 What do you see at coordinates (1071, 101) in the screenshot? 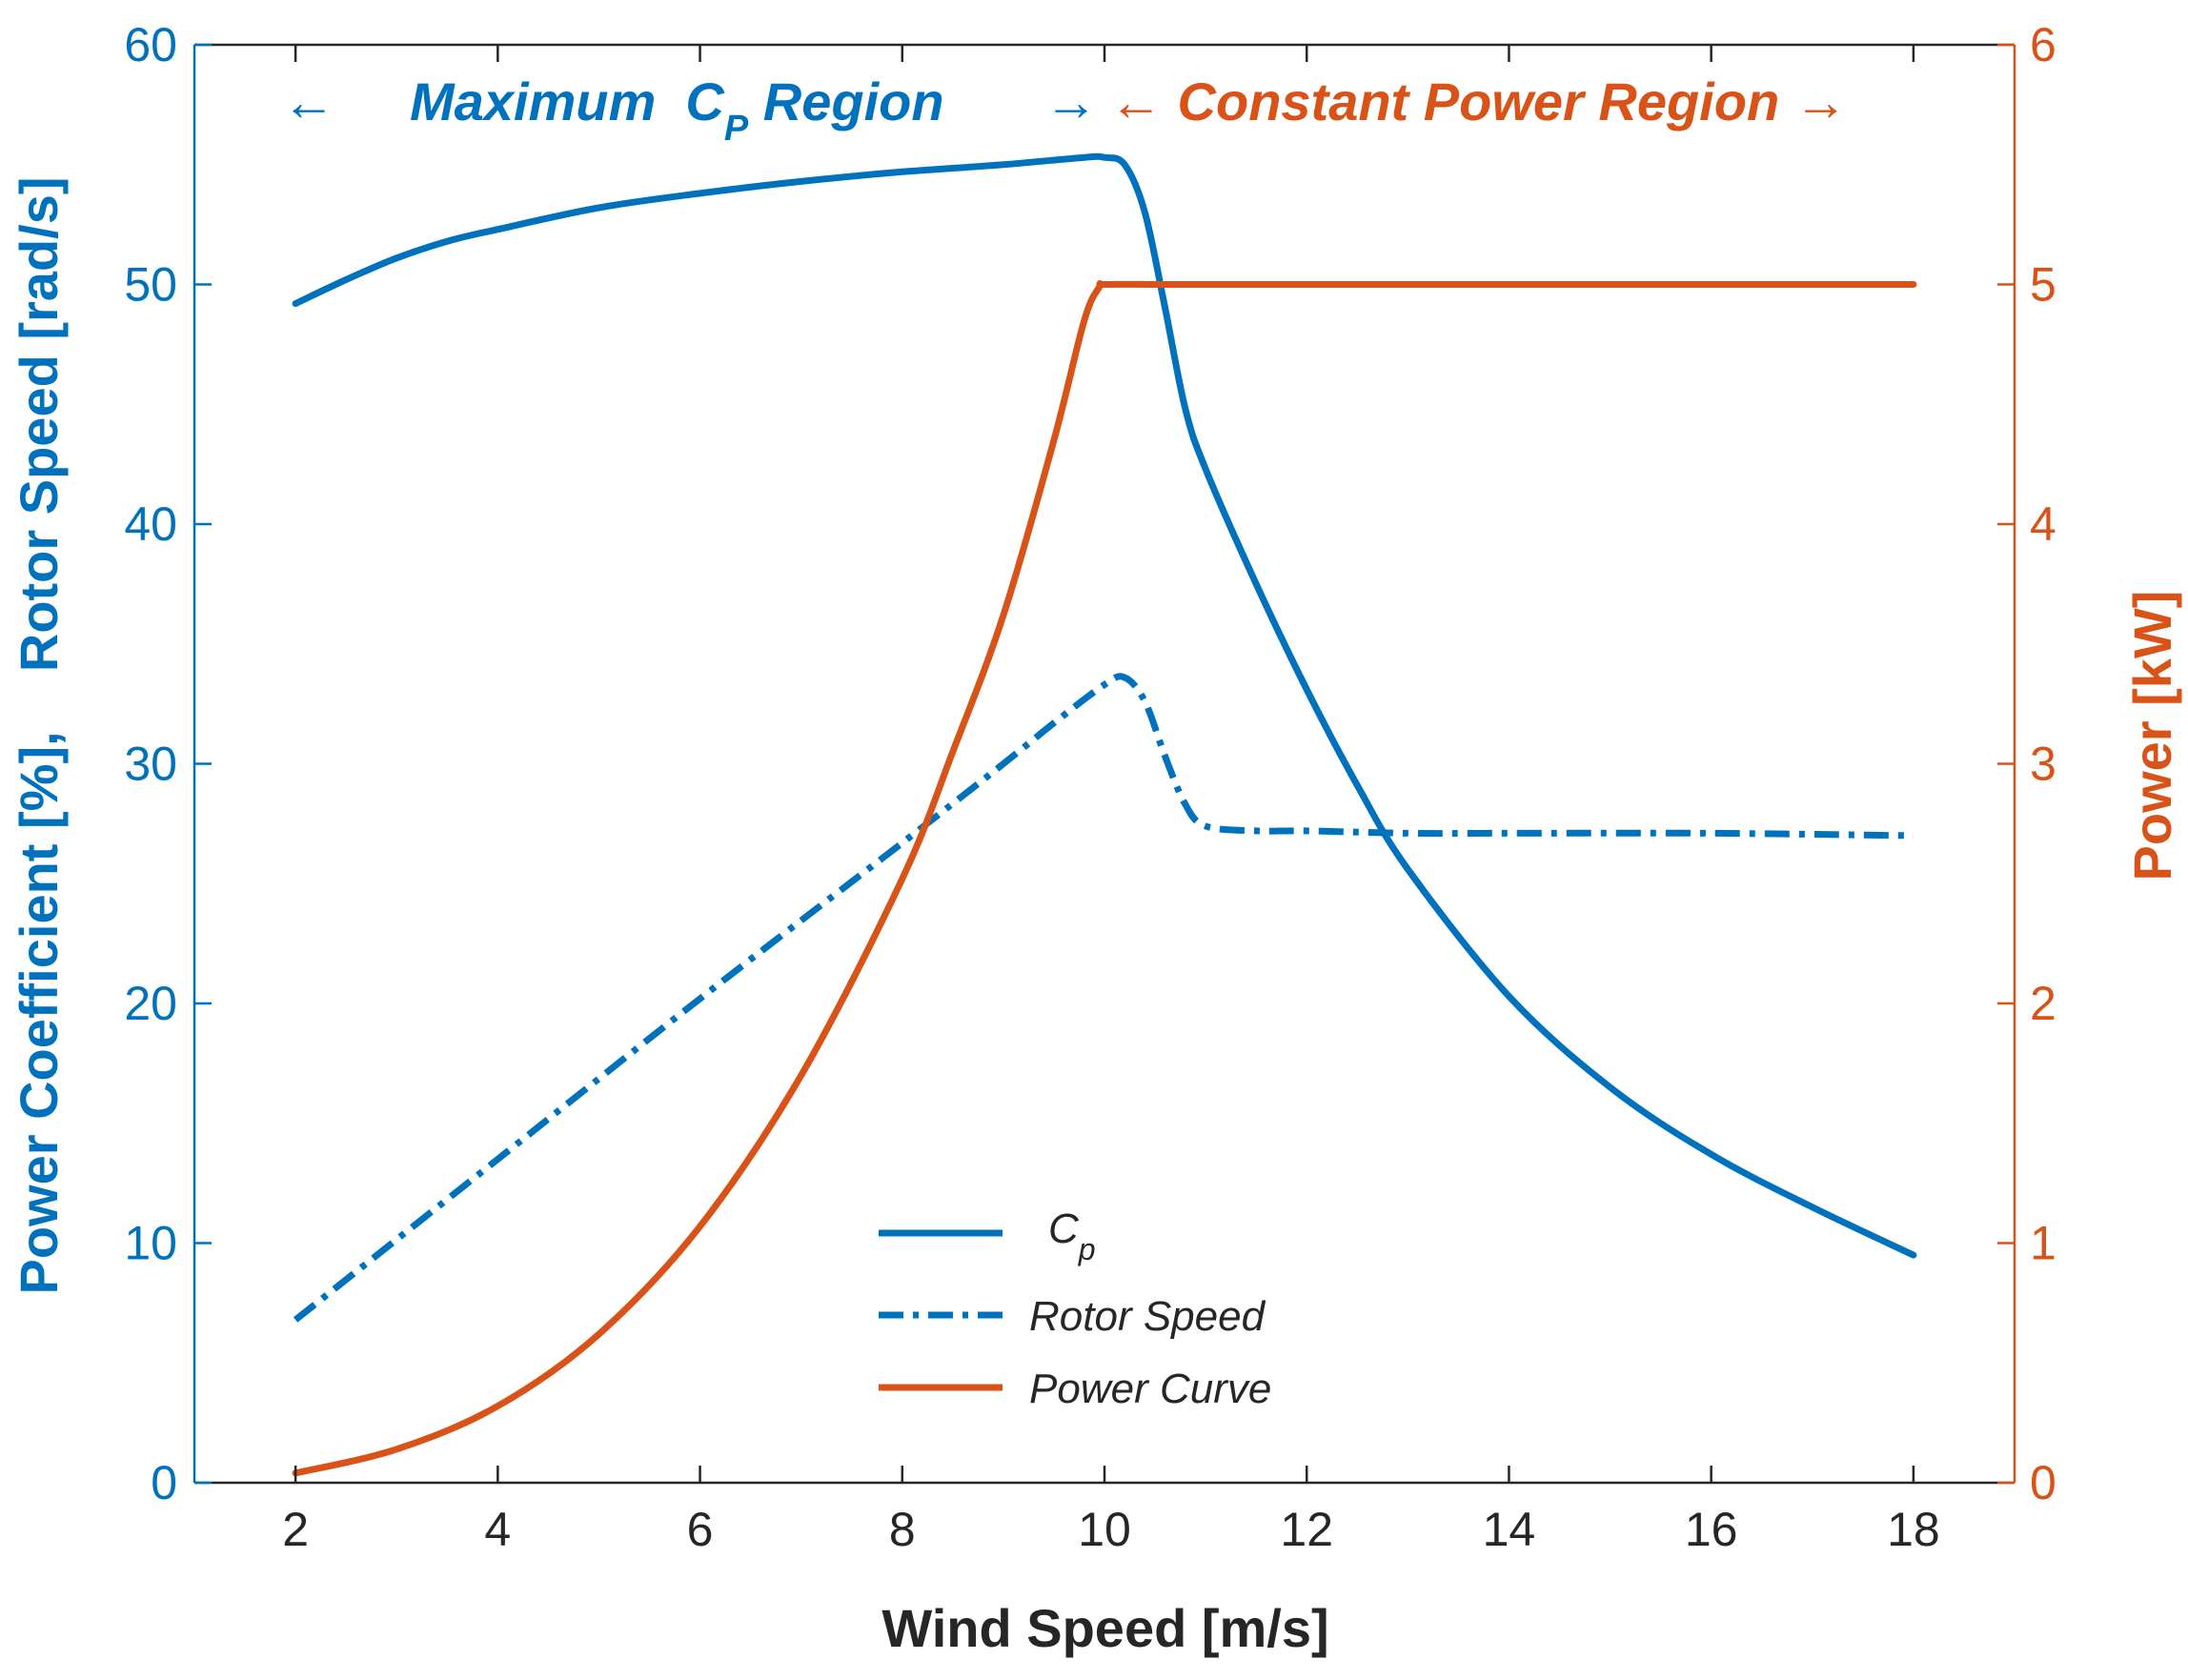
I see `region-arrow-right: →` at bounding box center [1071, 101].